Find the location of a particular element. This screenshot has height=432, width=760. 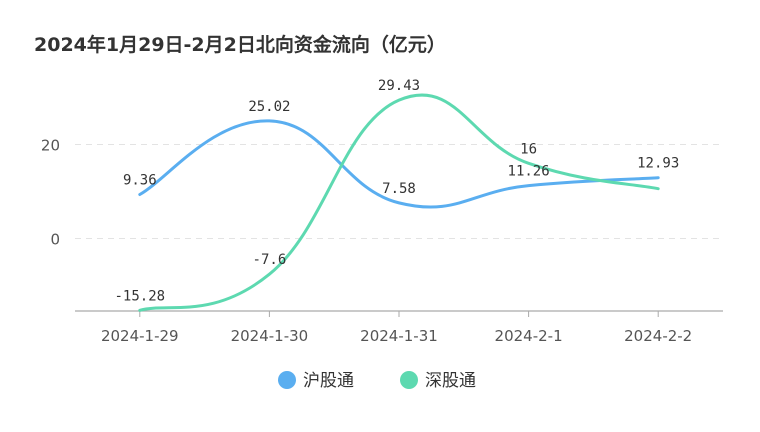

series-line is located at coordinates (399, 164).